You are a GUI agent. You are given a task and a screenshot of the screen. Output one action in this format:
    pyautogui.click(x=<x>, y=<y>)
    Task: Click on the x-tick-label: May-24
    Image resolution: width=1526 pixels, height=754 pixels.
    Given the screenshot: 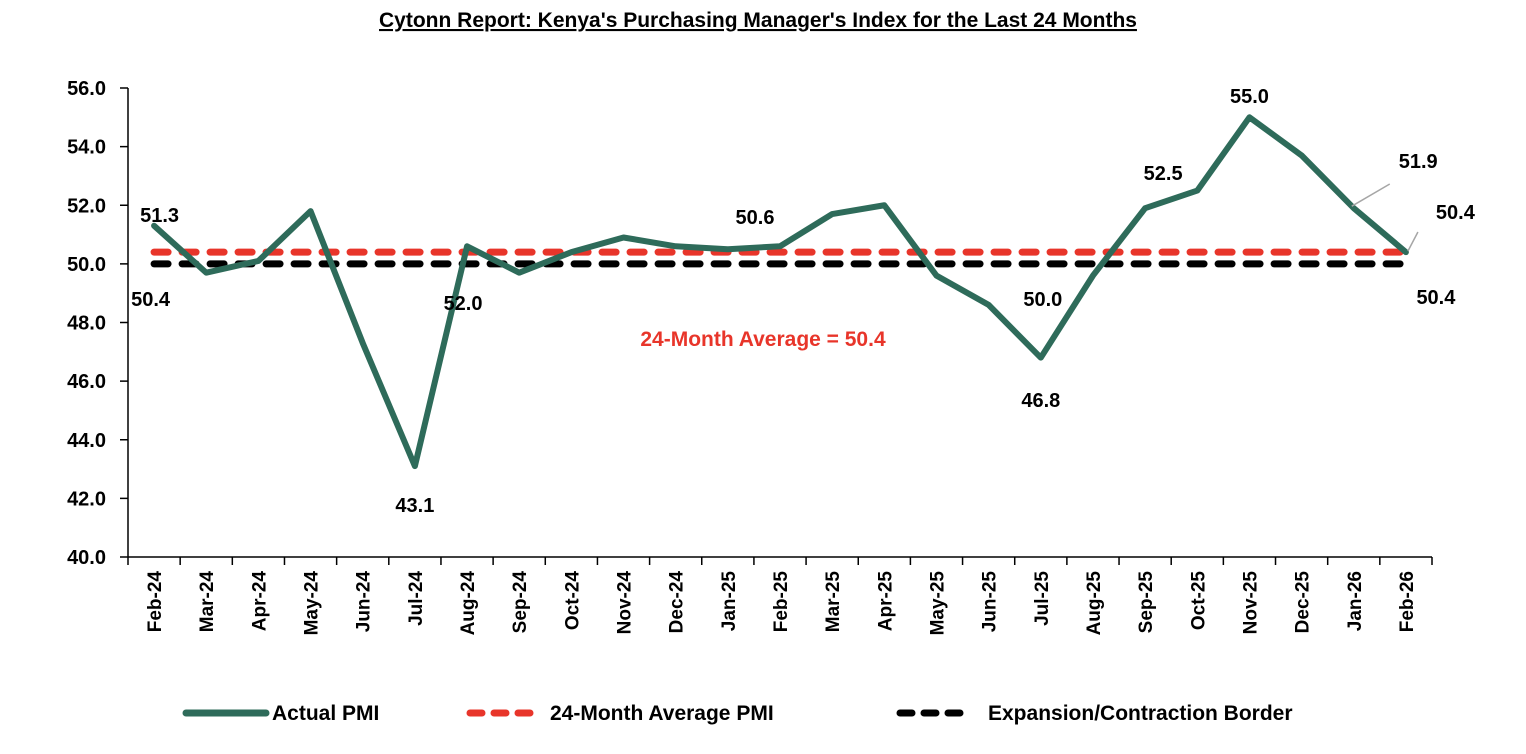 What is the action you would take?
    pyautogui.click(x=312, y=603)
    